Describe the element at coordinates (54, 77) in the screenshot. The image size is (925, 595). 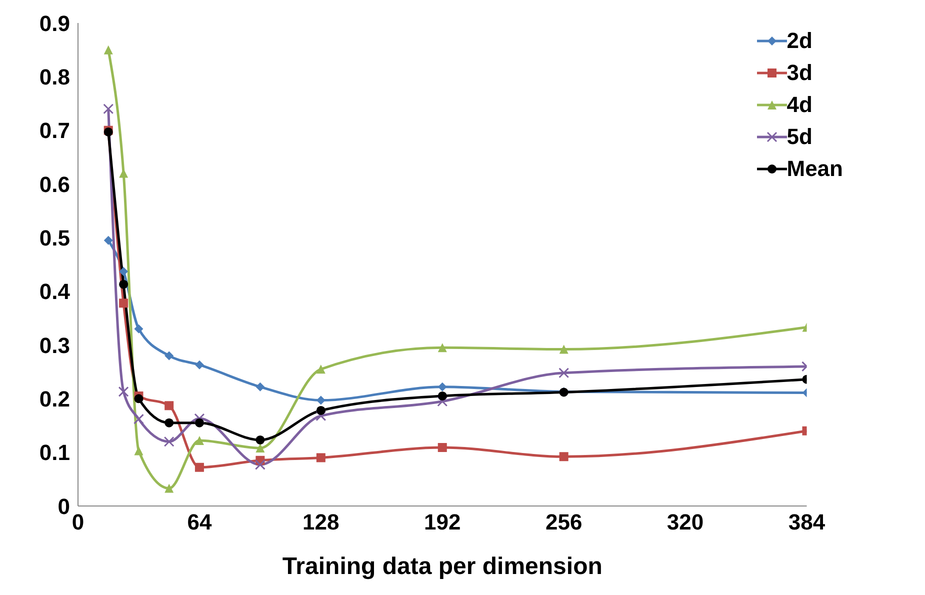
I see `y-tick-label: 0.8` at that location.